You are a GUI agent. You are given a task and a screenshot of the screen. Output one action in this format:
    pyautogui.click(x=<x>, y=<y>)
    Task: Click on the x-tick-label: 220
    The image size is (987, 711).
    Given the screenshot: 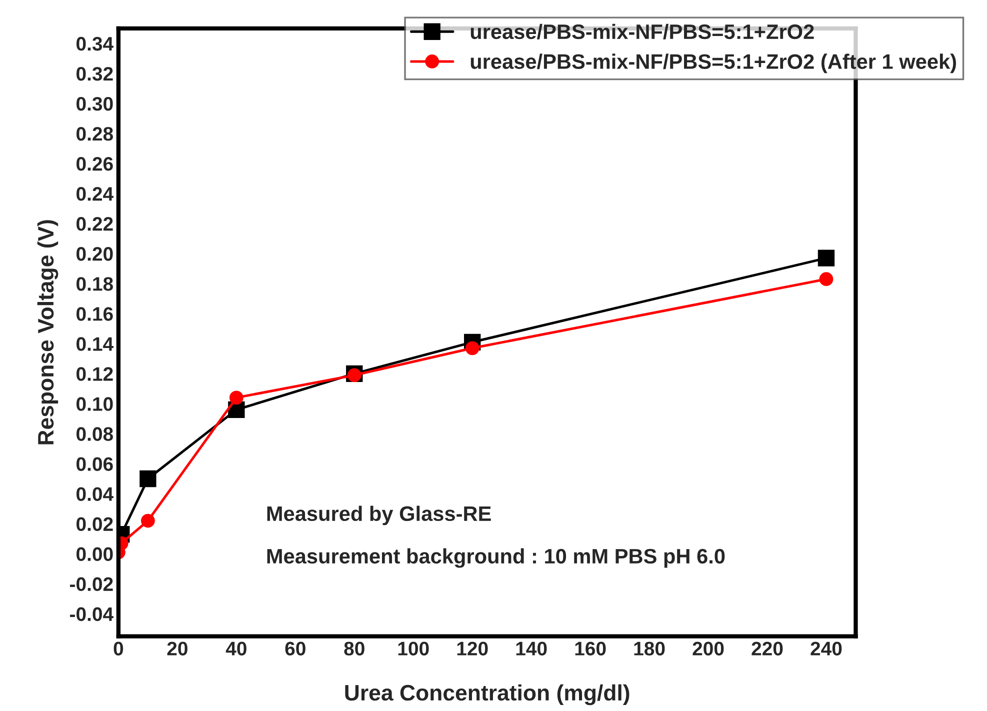 What is the action you would take?
    pyautogui.click(x=767, y=649)
    